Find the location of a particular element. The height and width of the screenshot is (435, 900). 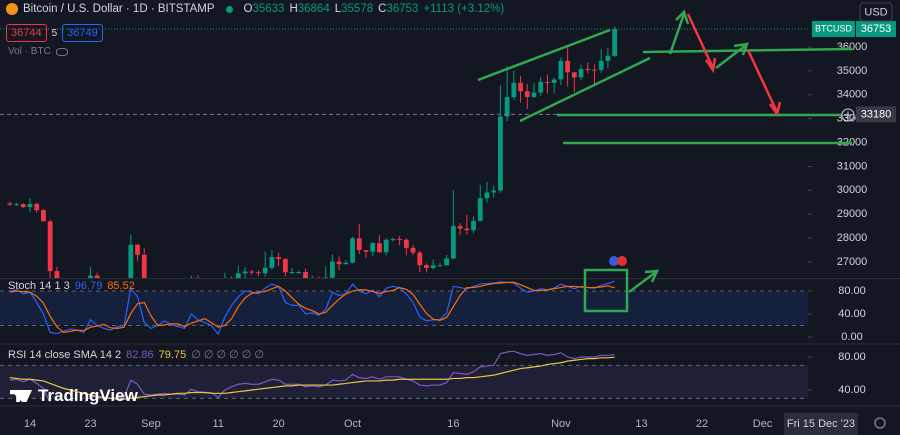

x-tick-label: 23 is located at coordinates (90, 424).